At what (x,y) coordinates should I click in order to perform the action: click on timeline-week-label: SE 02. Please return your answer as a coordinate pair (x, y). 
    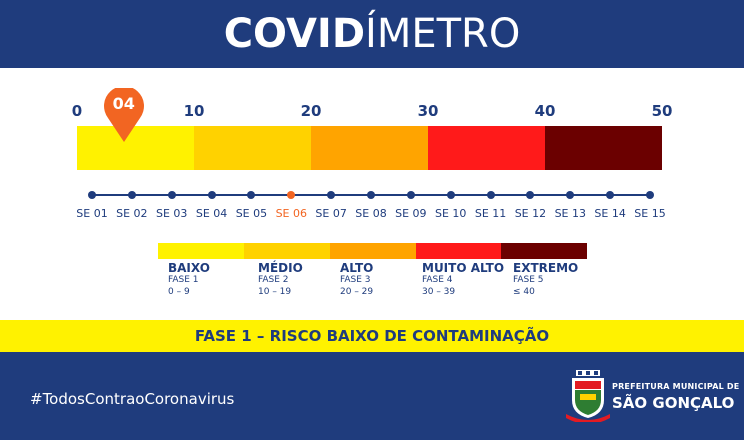
    Looking at the image, I should click on (132, 213).